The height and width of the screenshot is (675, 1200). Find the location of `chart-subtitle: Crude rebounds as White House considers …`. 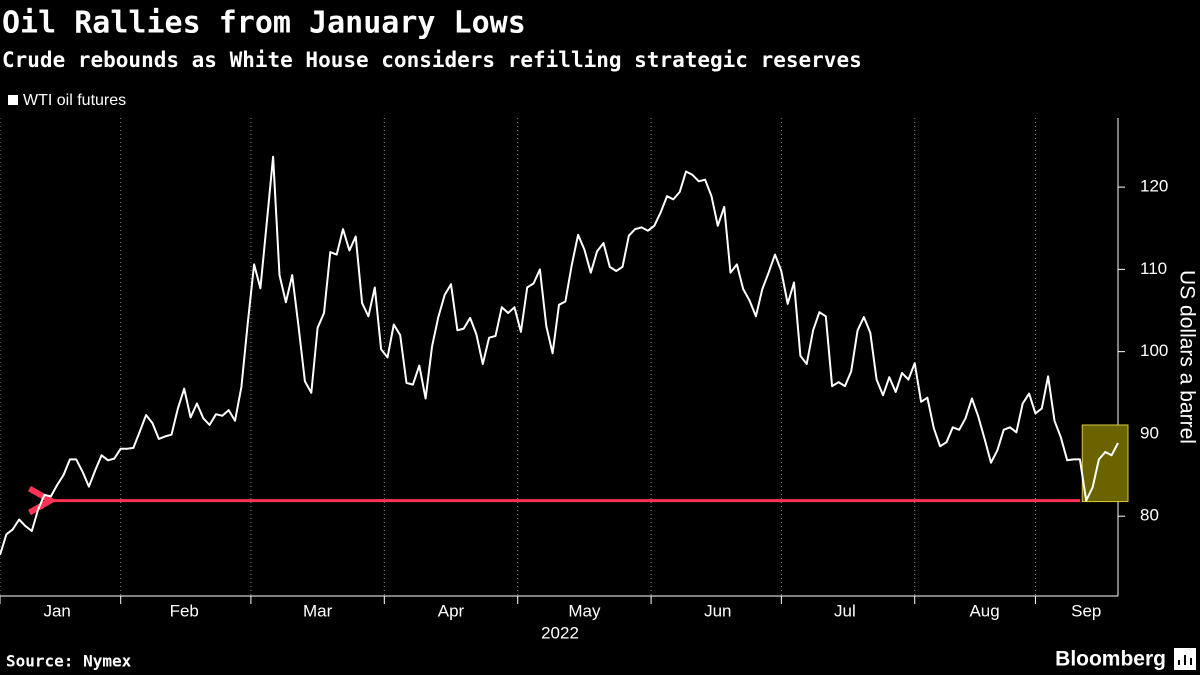

chart-subtitle: Crude rebounds as White House considers … is located at coordinates (432, 60).